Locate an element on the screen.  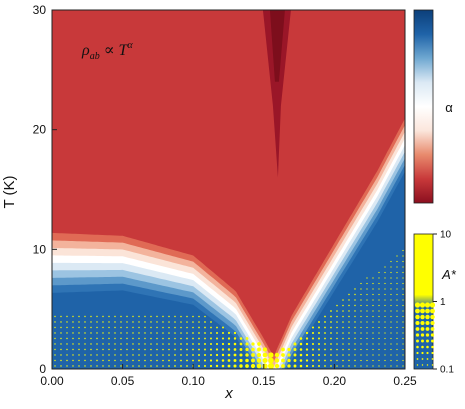
rho-annotation: ρab ∝ Tα is located at coordinates (107, 51).